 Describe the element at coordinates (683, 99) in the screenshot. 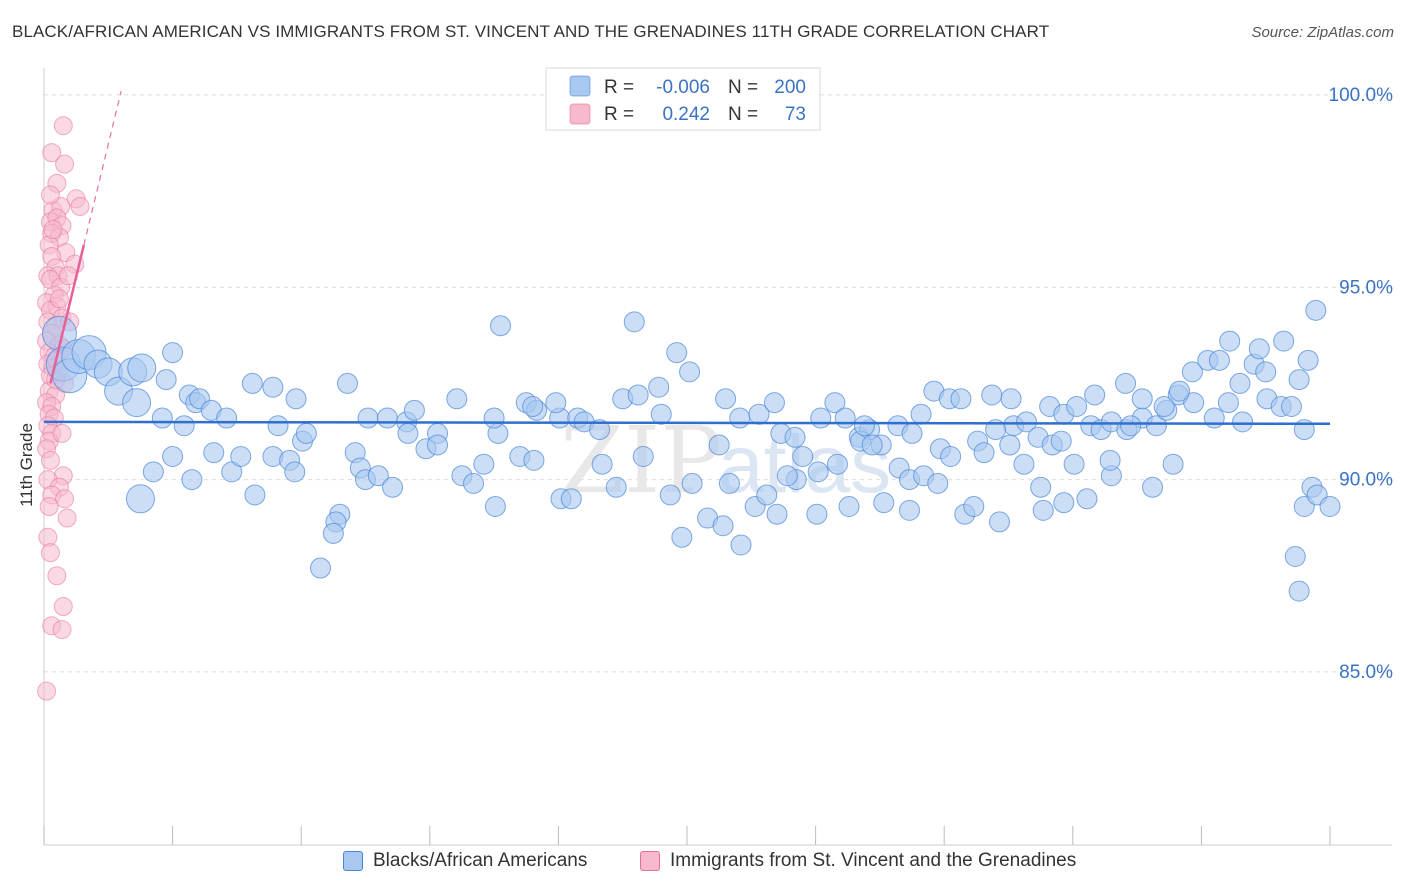

I see `stats-legend: R = -0.006 N = 200 R = 0.242 N = 73` at that location.